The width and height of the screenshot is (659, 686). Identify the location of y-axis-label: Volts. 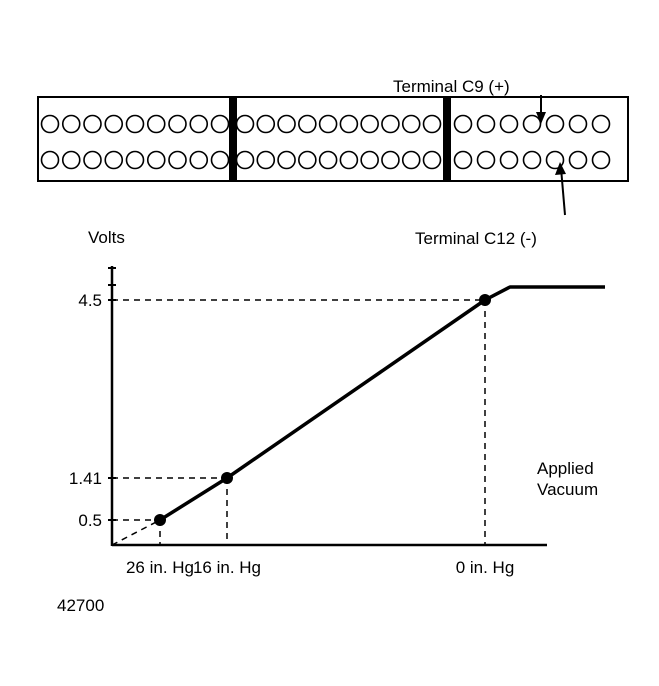
(106, 237).